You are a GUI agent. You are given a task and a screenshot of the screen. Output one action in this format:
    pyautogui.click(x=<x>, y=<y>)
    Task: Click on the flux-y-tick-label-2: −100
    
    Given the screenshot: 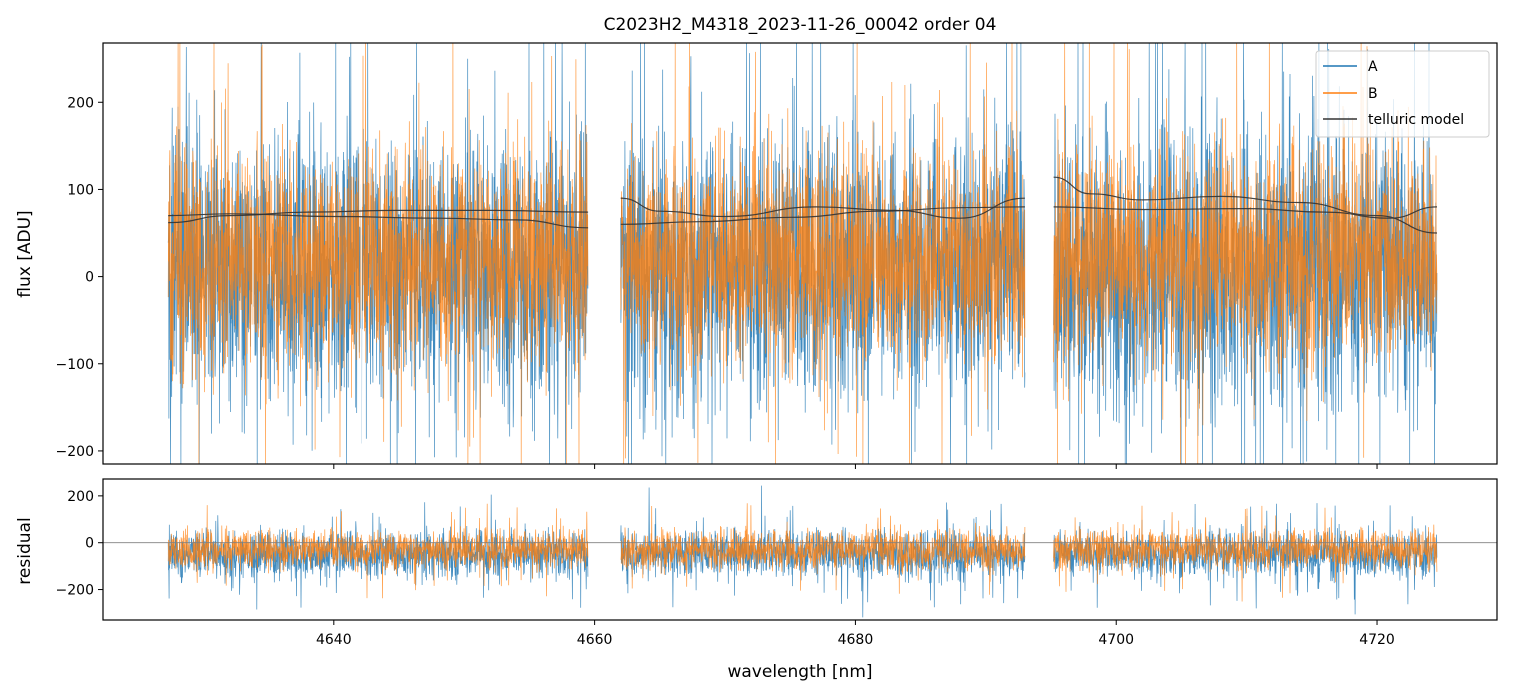 What is the action you would take?
    pyautogui.click(x=75, y=365)
    